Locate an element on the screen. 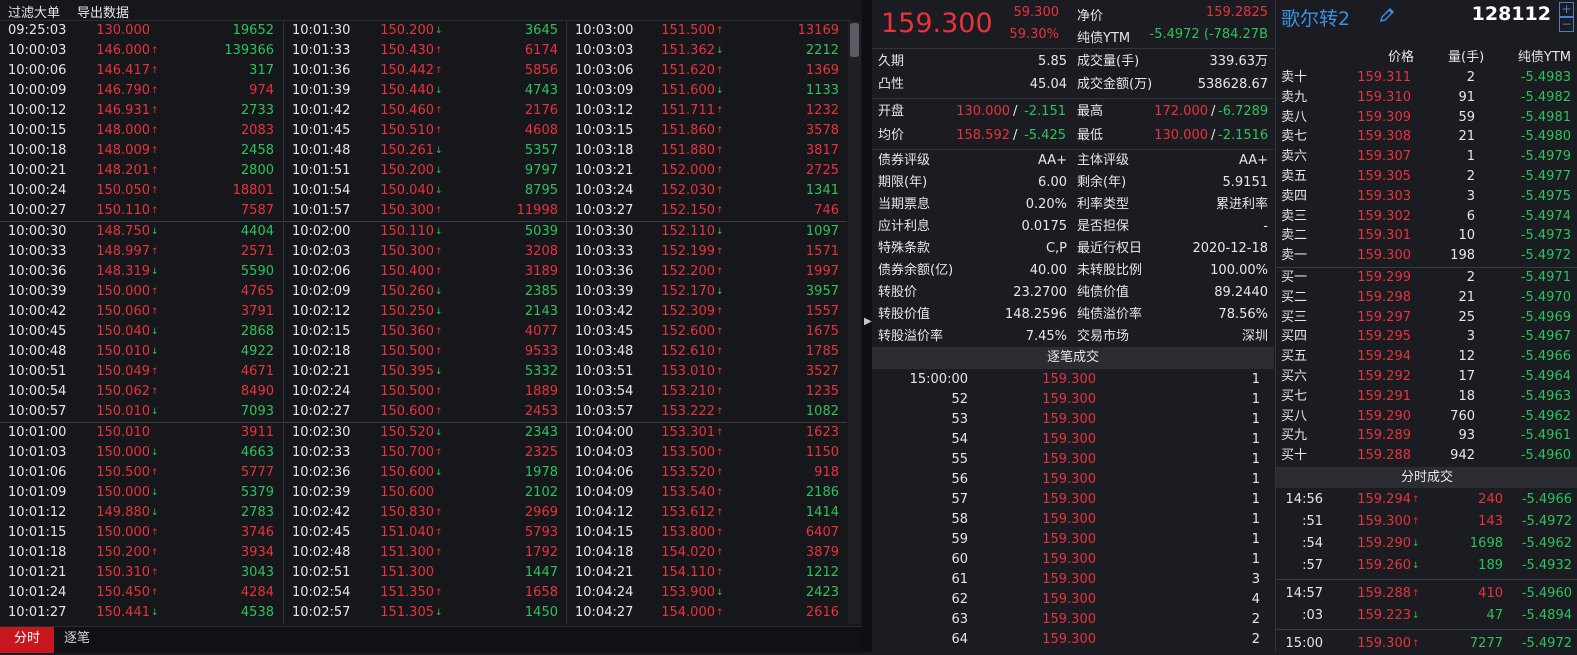 Image resolution: width=1577 pixels, height=655 pixels. trade-time: 10:03:36 is located at coordinates (604, 271).